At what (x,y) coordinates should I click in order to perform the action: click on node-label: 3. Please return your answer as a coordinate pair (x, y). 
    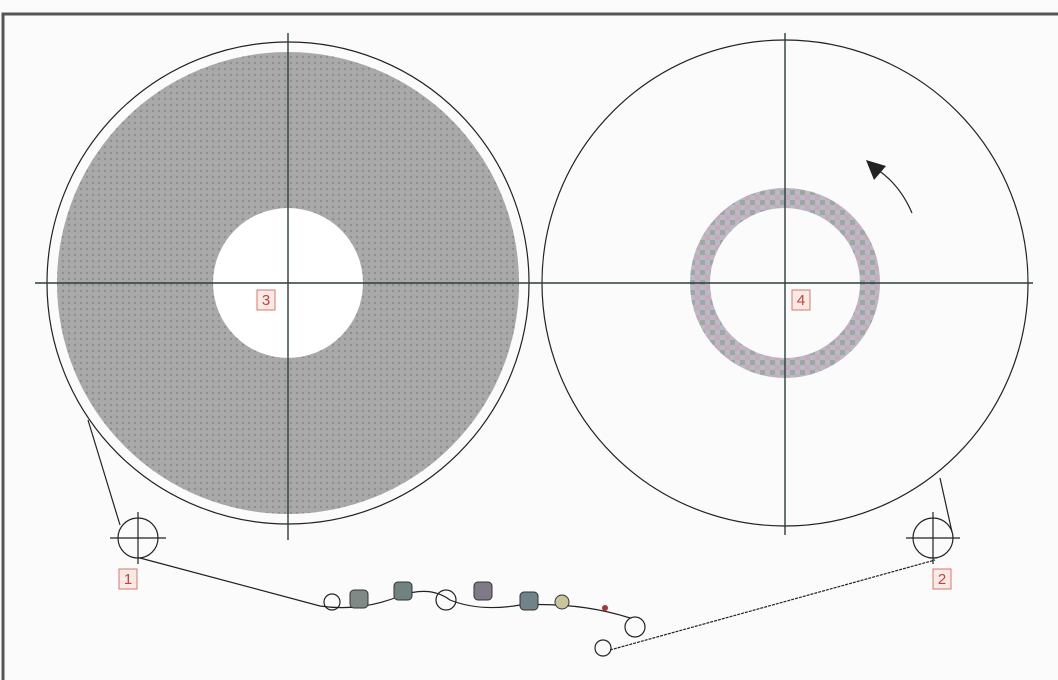
    Looking at the image, I should click on (266, 300).